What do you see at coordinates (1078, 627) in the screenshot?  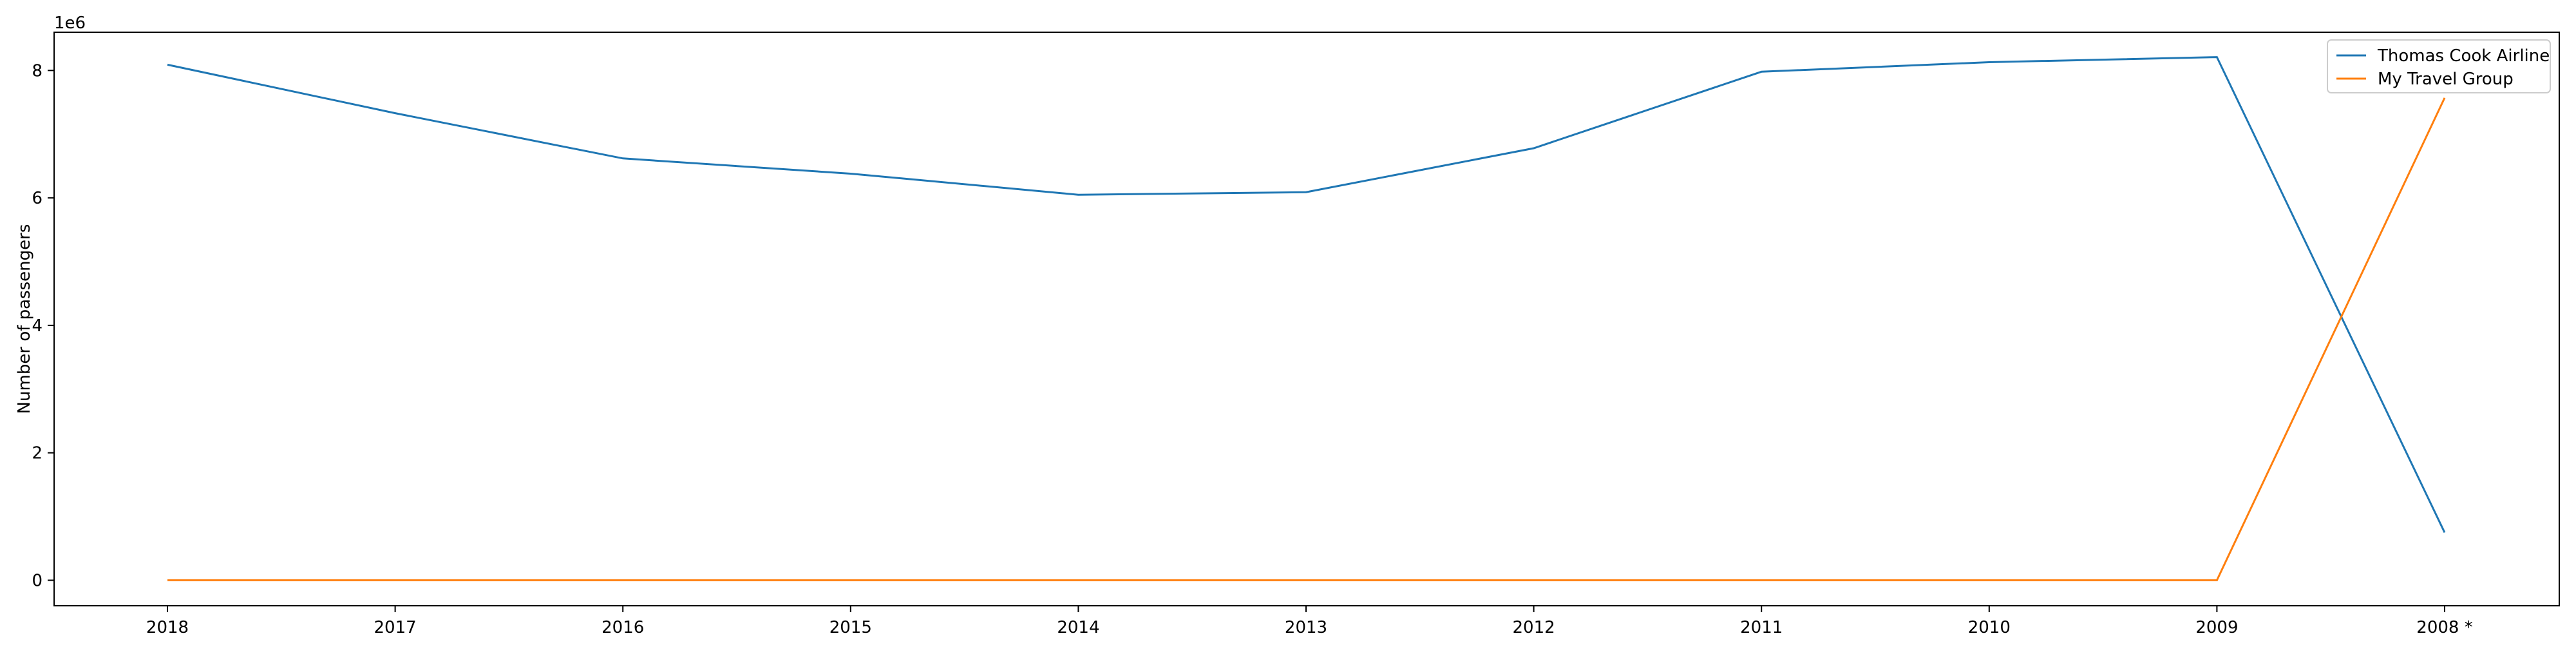 I see `x-tick-label: 2014` at bounding box center [1078, 627].